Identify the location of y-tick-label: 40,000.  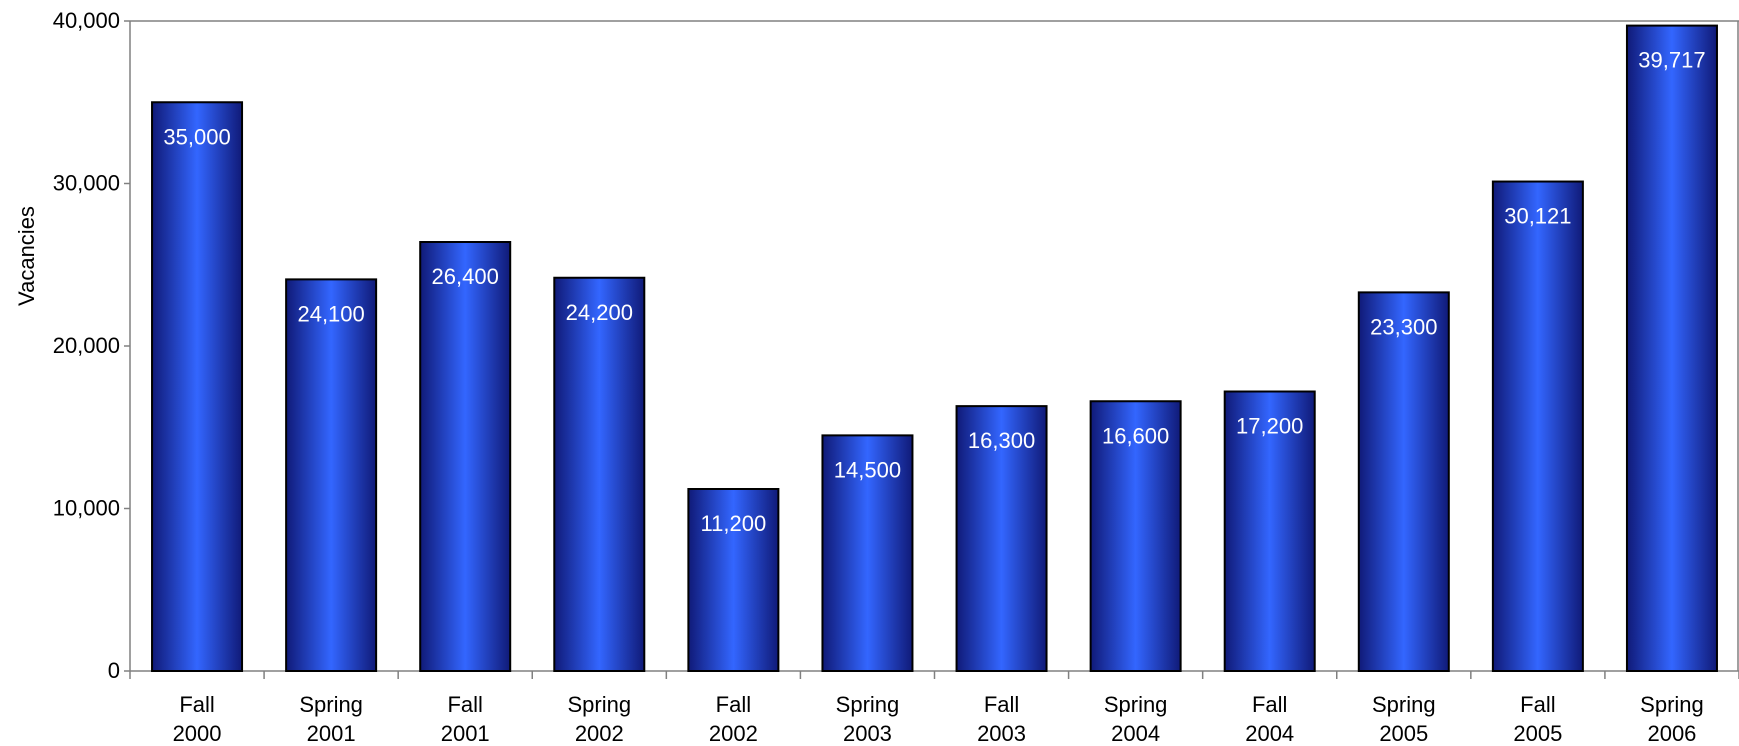
(86, 20).